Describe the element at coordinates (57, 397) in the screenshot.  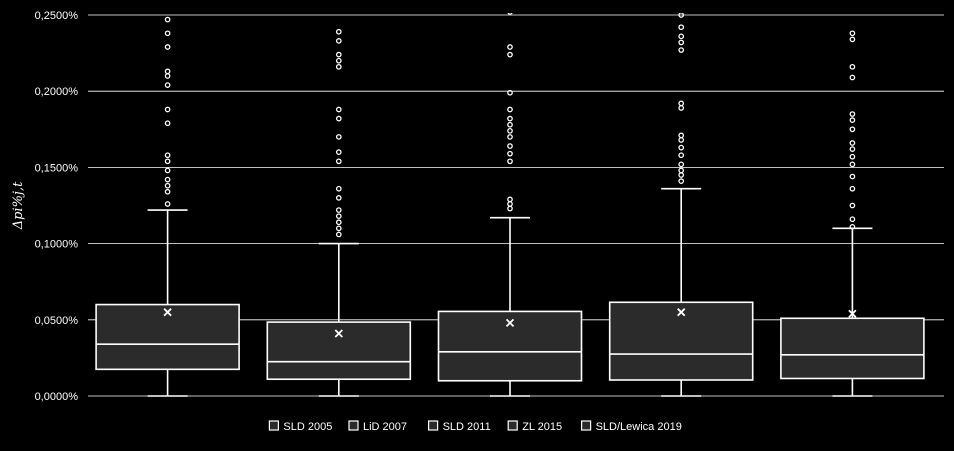
I see `y-tick-label: 0,0000%` at that location.